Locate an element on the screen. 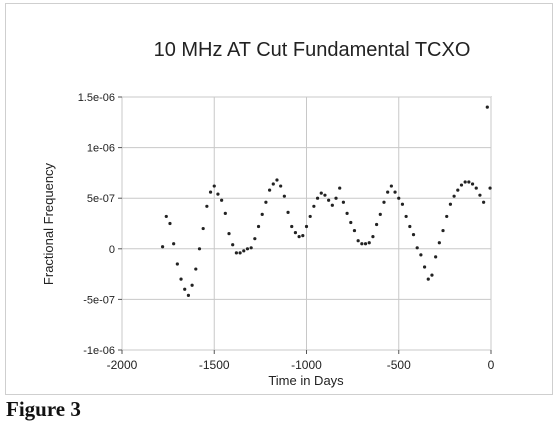 The width and height of the screenshot is (560, 432). y-tick-label: -1e-06 is located at coordinates (99, 351).